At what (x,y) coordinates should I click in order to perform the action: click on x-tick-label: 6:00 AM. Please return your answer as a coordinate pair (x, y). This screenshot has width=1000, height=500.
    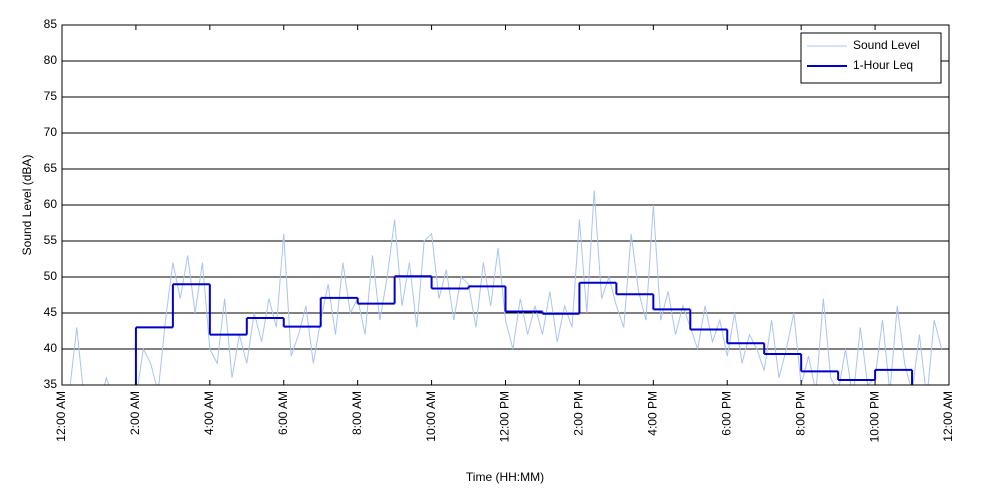
    Looking at the image, I should click on (283, 413).